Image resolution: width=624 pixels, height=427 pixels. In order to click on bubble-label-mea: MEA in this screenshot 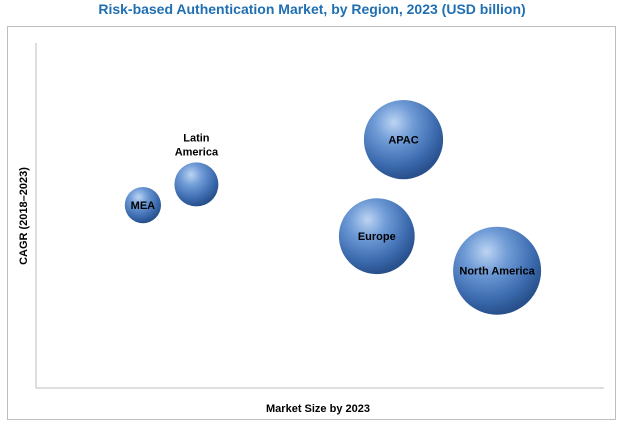, I will do `click(143, 206)`.